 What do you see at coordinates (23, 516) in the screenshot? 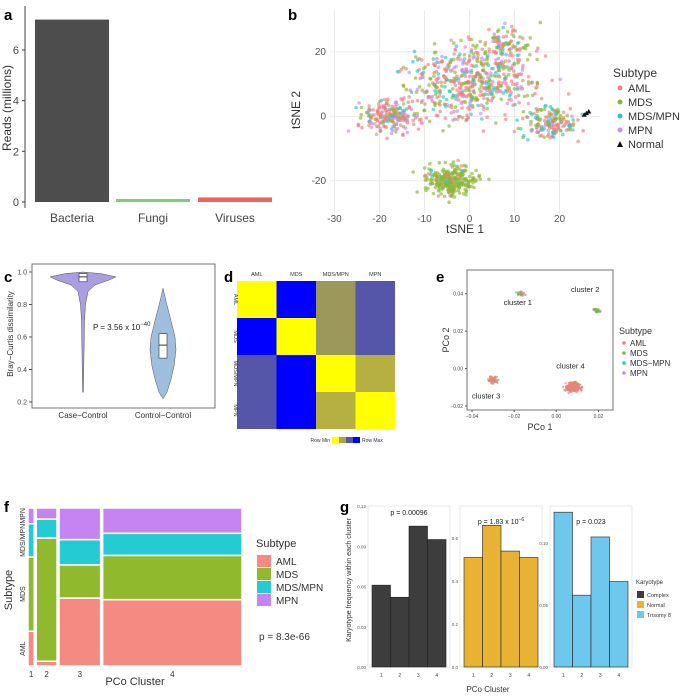
I see `f-ytick-label: MPN` at bounding box center [23, 516].